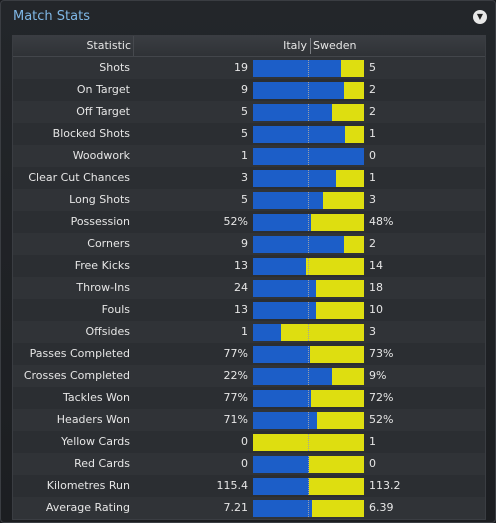 The width and height of the screenshot is (496, 523). What do you see at coordinates (244, 331) in the screenshot?
I see `home-value: 1` at bounding box center [244, 331].